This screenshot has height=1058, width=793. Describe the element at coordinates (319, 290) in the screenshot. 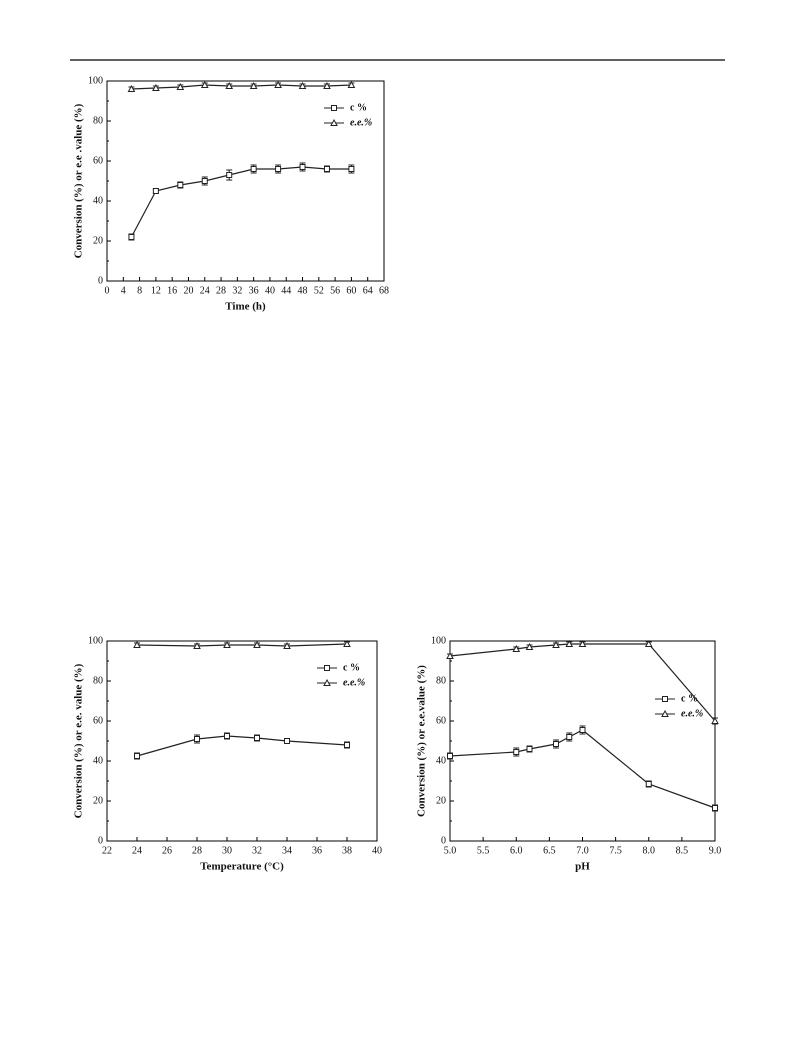

I see `x-tick-label: 52` at that location.